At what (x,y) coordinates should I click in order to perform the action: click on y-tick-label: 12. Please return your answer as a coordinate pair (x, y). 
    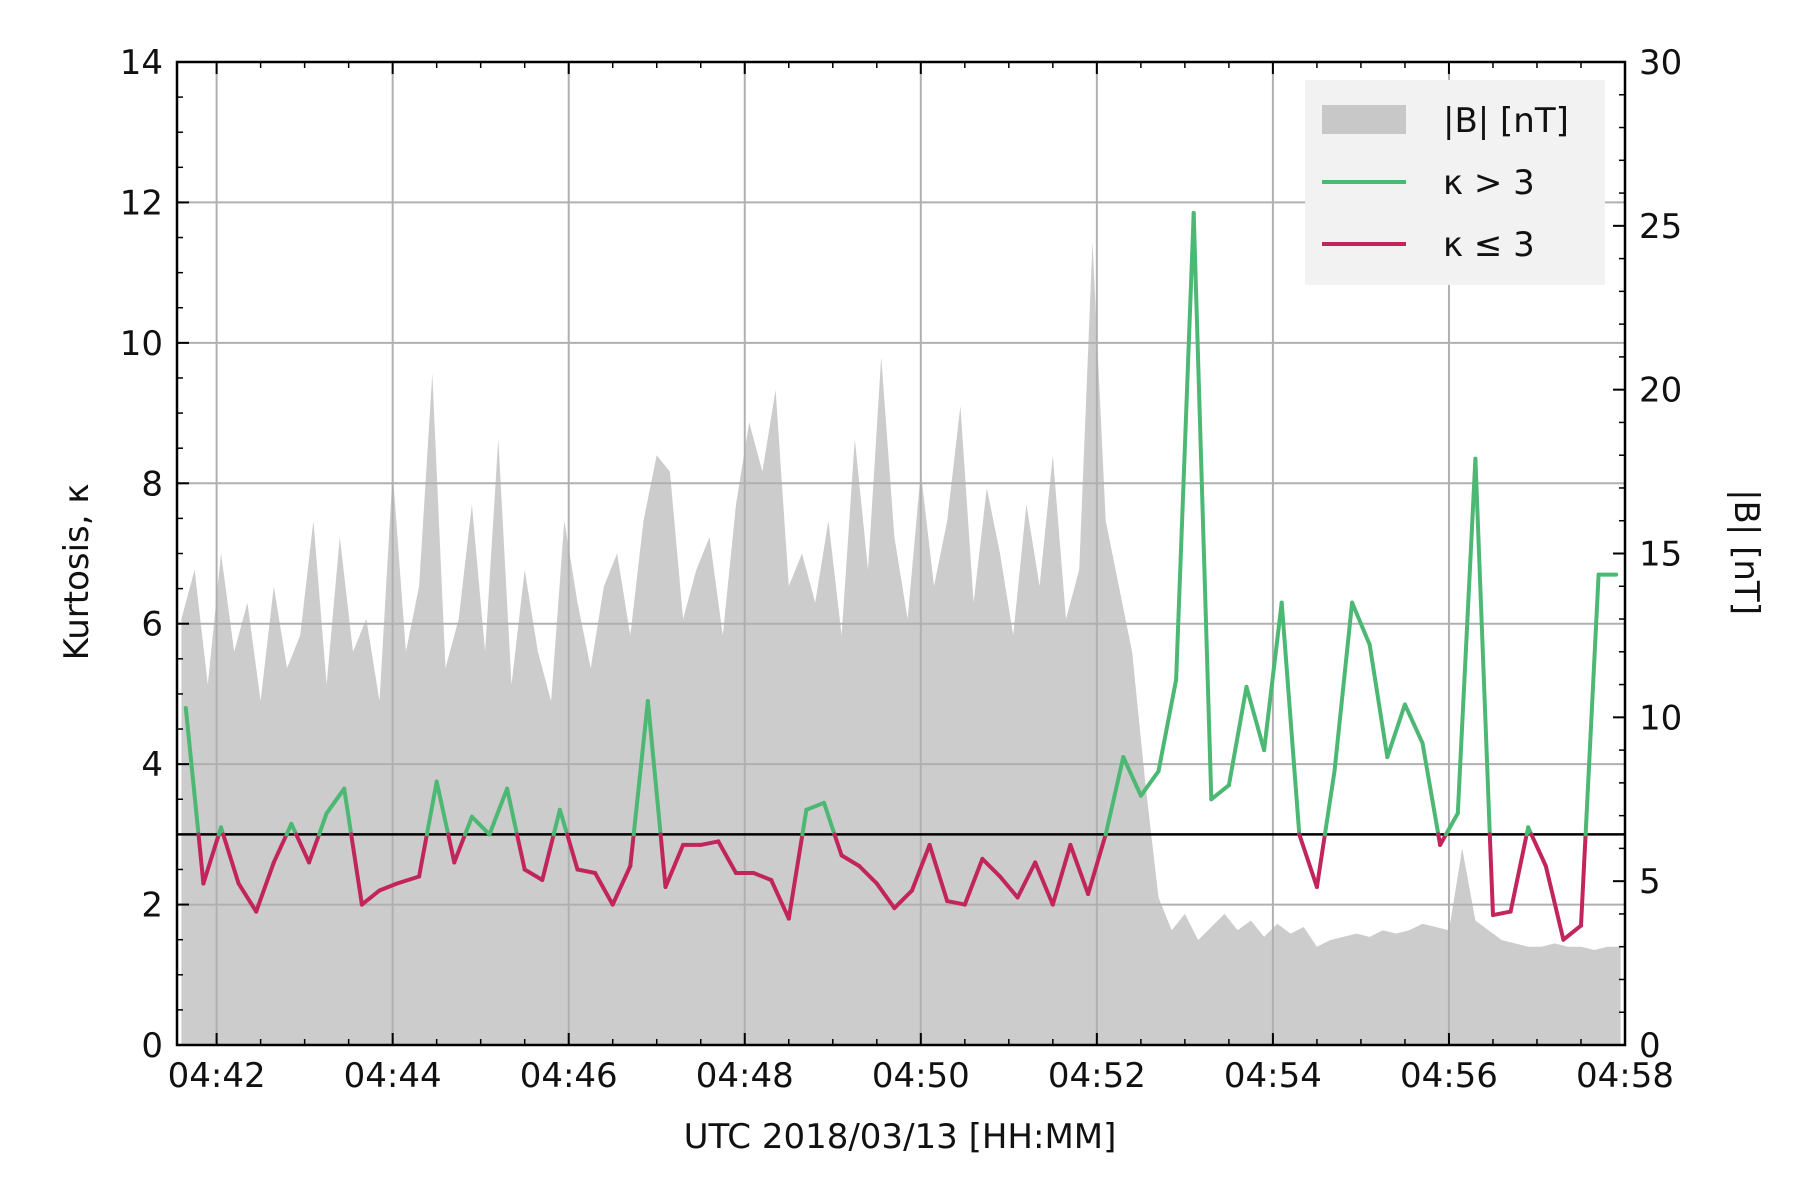
    Looking at the image, I should click on (141, 203).